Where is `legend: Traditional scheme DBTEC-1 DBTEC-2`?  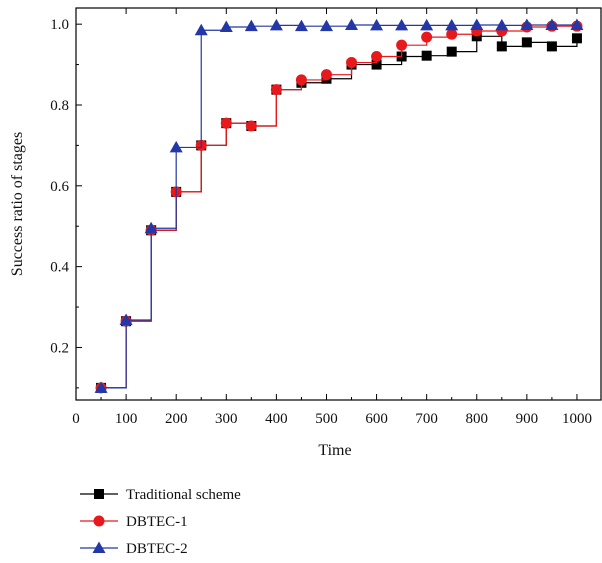
legend: Traditional scheme DBTEC-1 DBTEC-2 is located at coordinates (160, 522).